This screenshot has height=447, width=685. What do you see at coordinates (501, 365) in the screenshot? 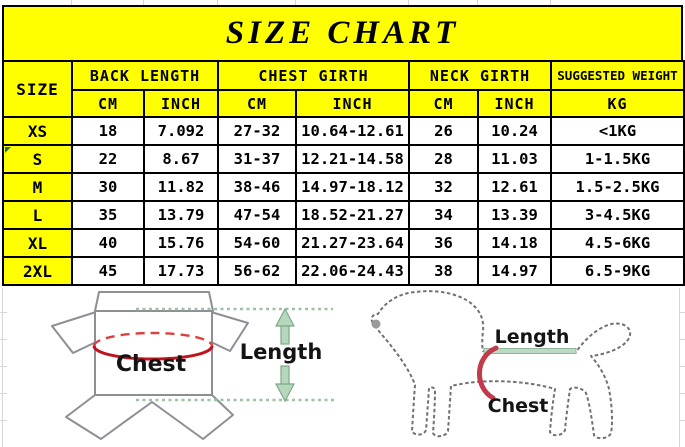
I see `dog-measure-diagram: Length Chest` at bounding box center [501, 365].